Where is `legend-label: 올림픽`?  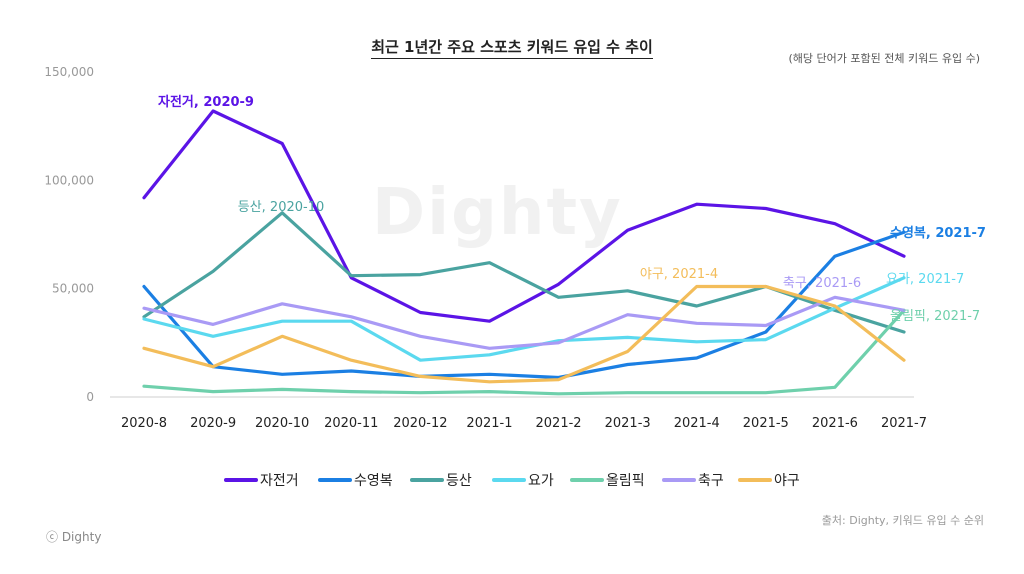
legend-label: 올림픽 is located at coordinates (625, 481).